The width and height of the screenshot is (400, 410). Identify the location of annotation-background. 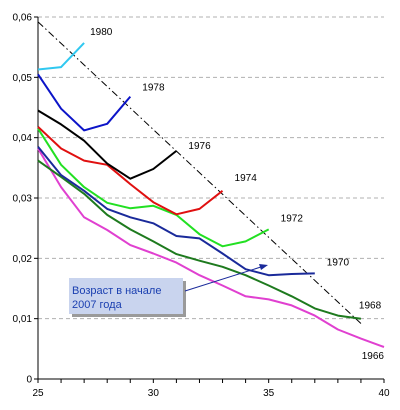
(126, 296).